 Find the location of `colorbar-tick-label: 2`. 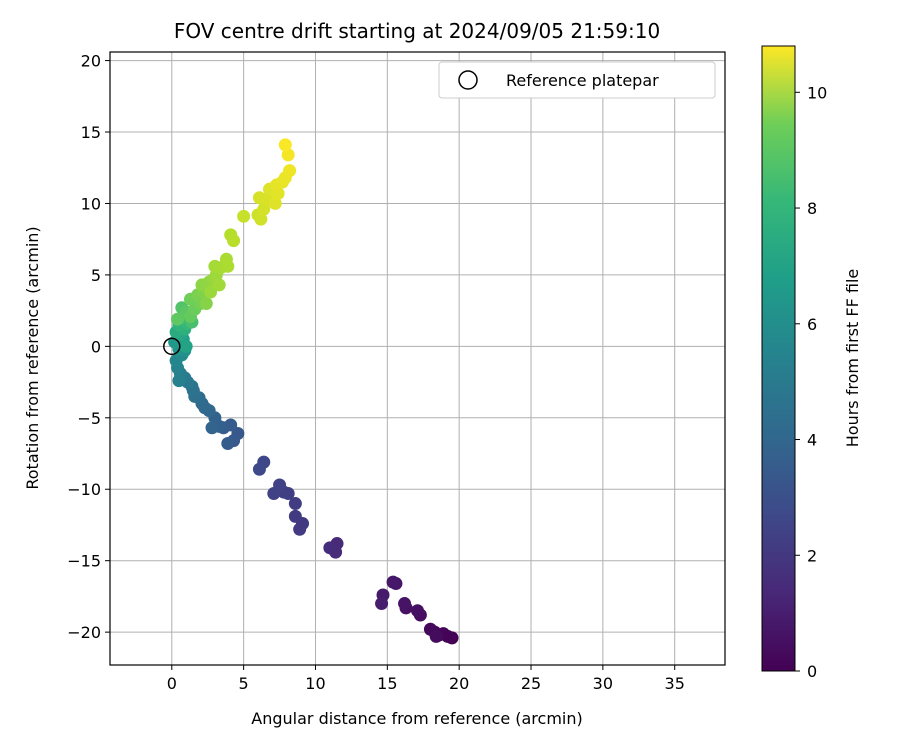

colorbar-tick-label: 2 is located at coordinates (812, 555).